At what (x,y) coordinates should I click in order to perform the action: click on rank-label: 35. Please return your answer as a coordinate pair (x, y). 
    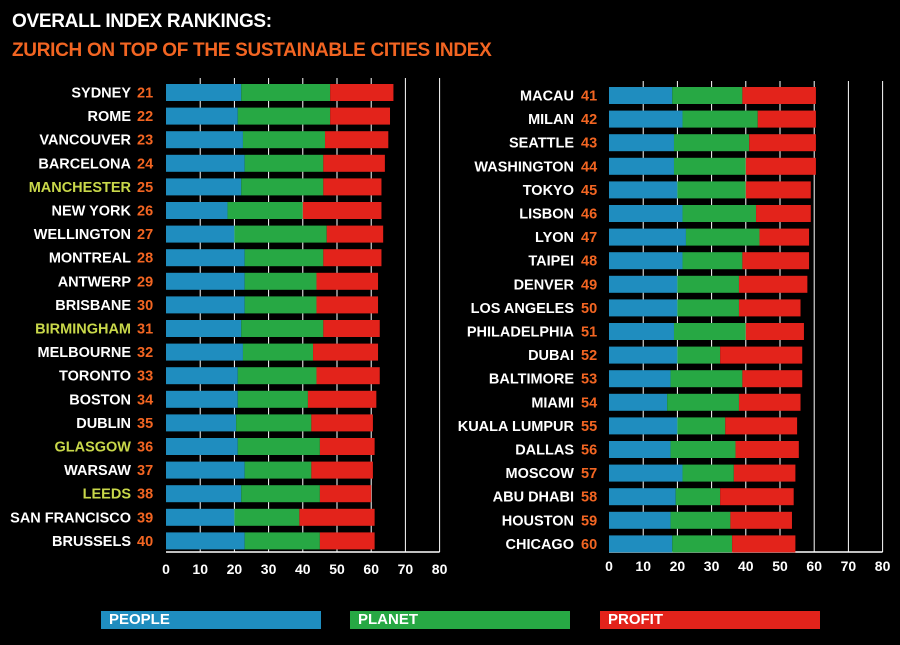
    Looking at the image, I should click on (145, 424).